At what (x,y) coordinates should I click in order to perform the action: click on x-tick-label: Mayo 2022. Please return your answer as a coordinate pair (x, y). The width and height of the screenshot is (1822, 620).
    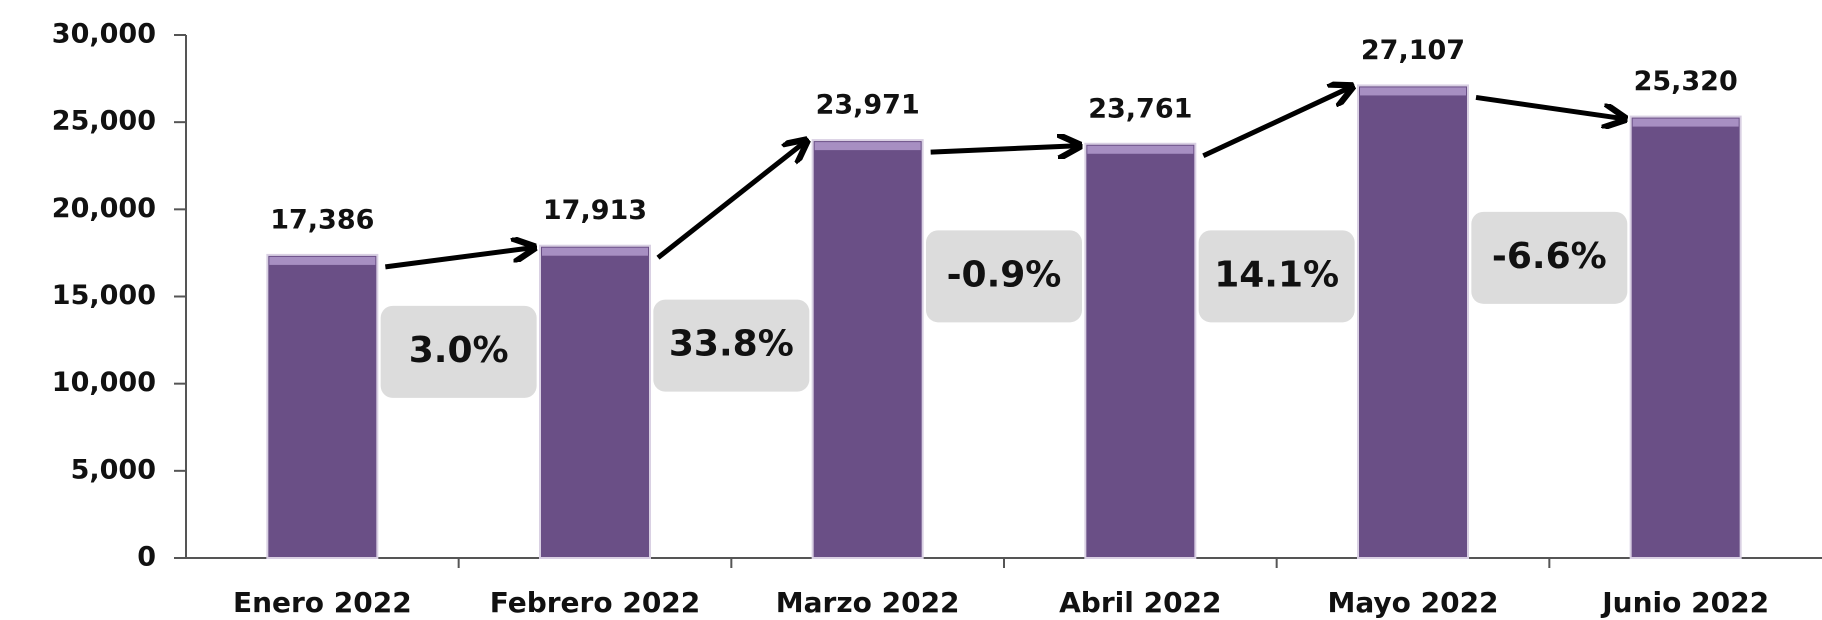
    Looking at the image, I should click on (1412, 602).